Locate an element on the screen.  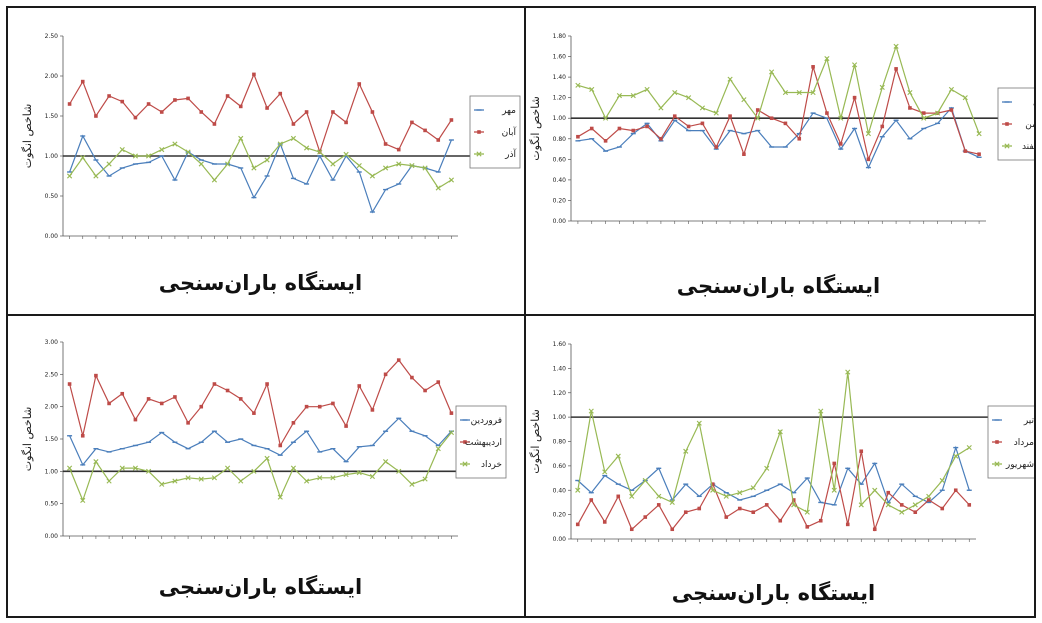
y-tick-label: 0.40 is located at coordinates (560, 490).